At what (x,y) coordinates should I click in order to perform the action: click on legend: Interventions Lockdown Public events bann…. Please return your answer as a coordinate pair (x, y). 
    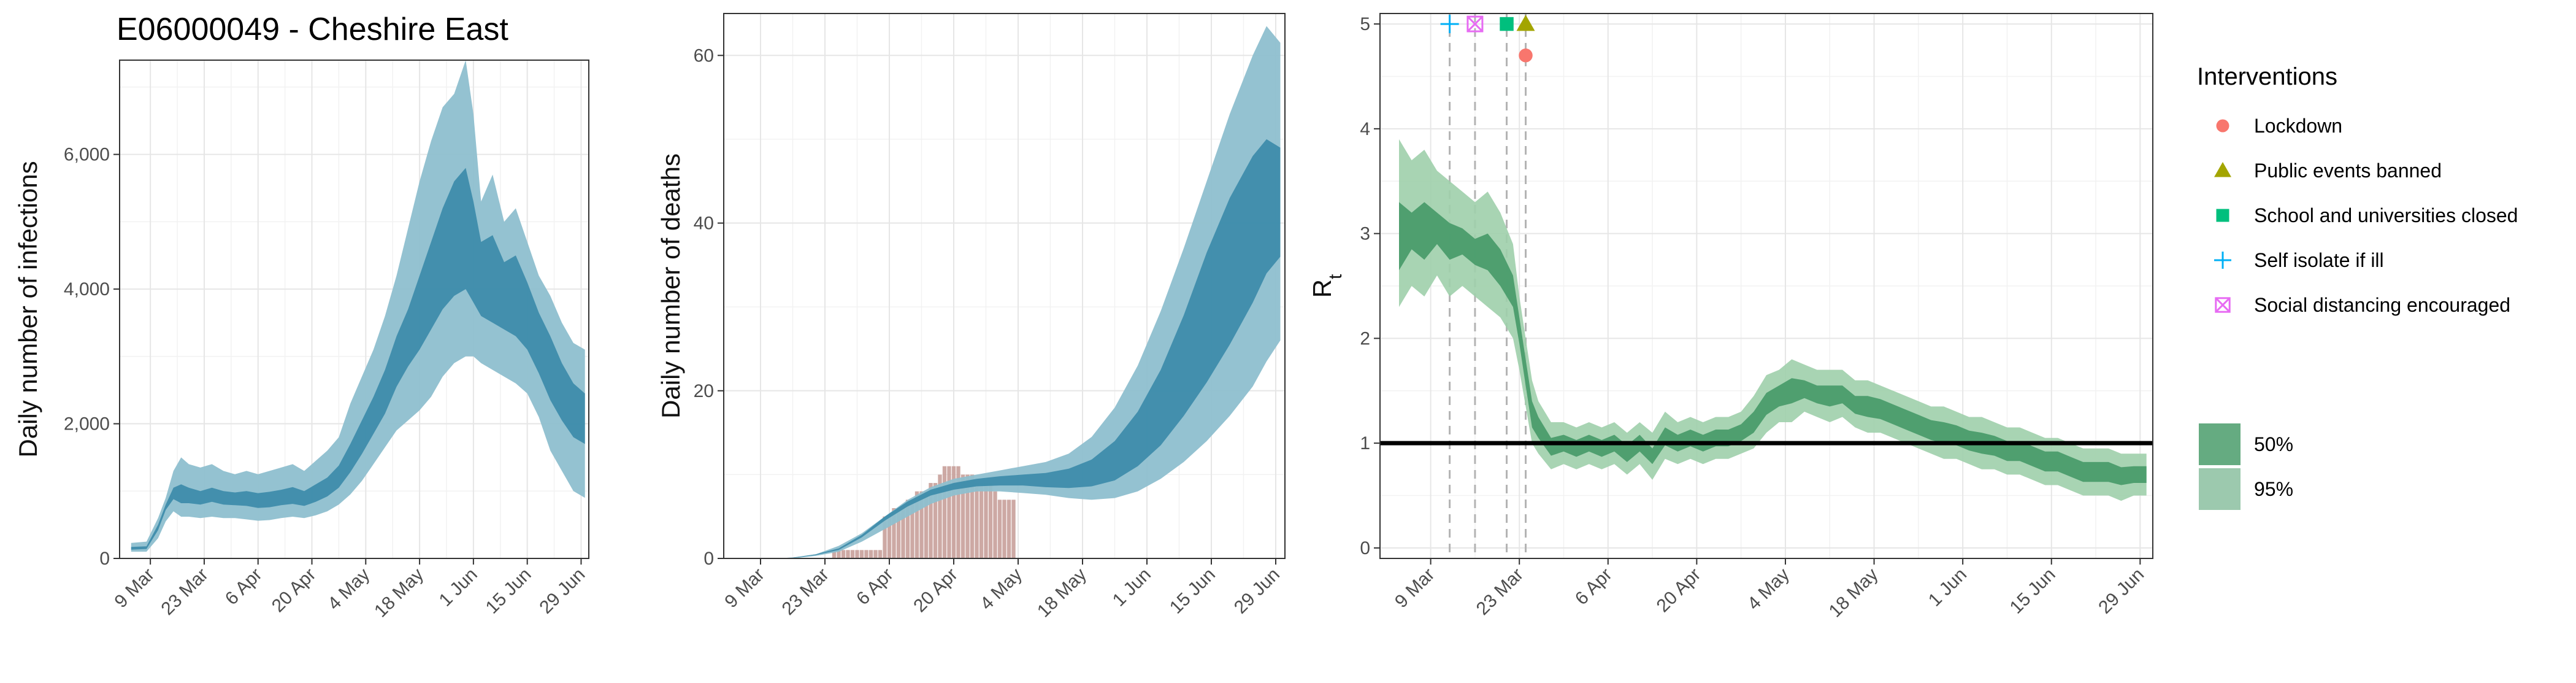
    Looking at the image, I should click on (2357, 286).